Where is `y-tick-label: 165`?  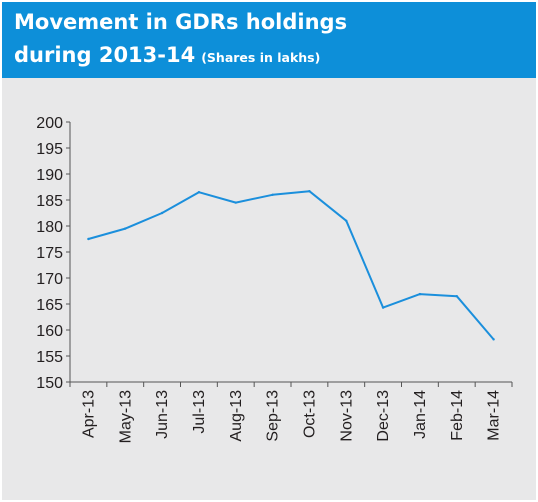
y-tick-label: 165 is located at coordinates (49, 305).